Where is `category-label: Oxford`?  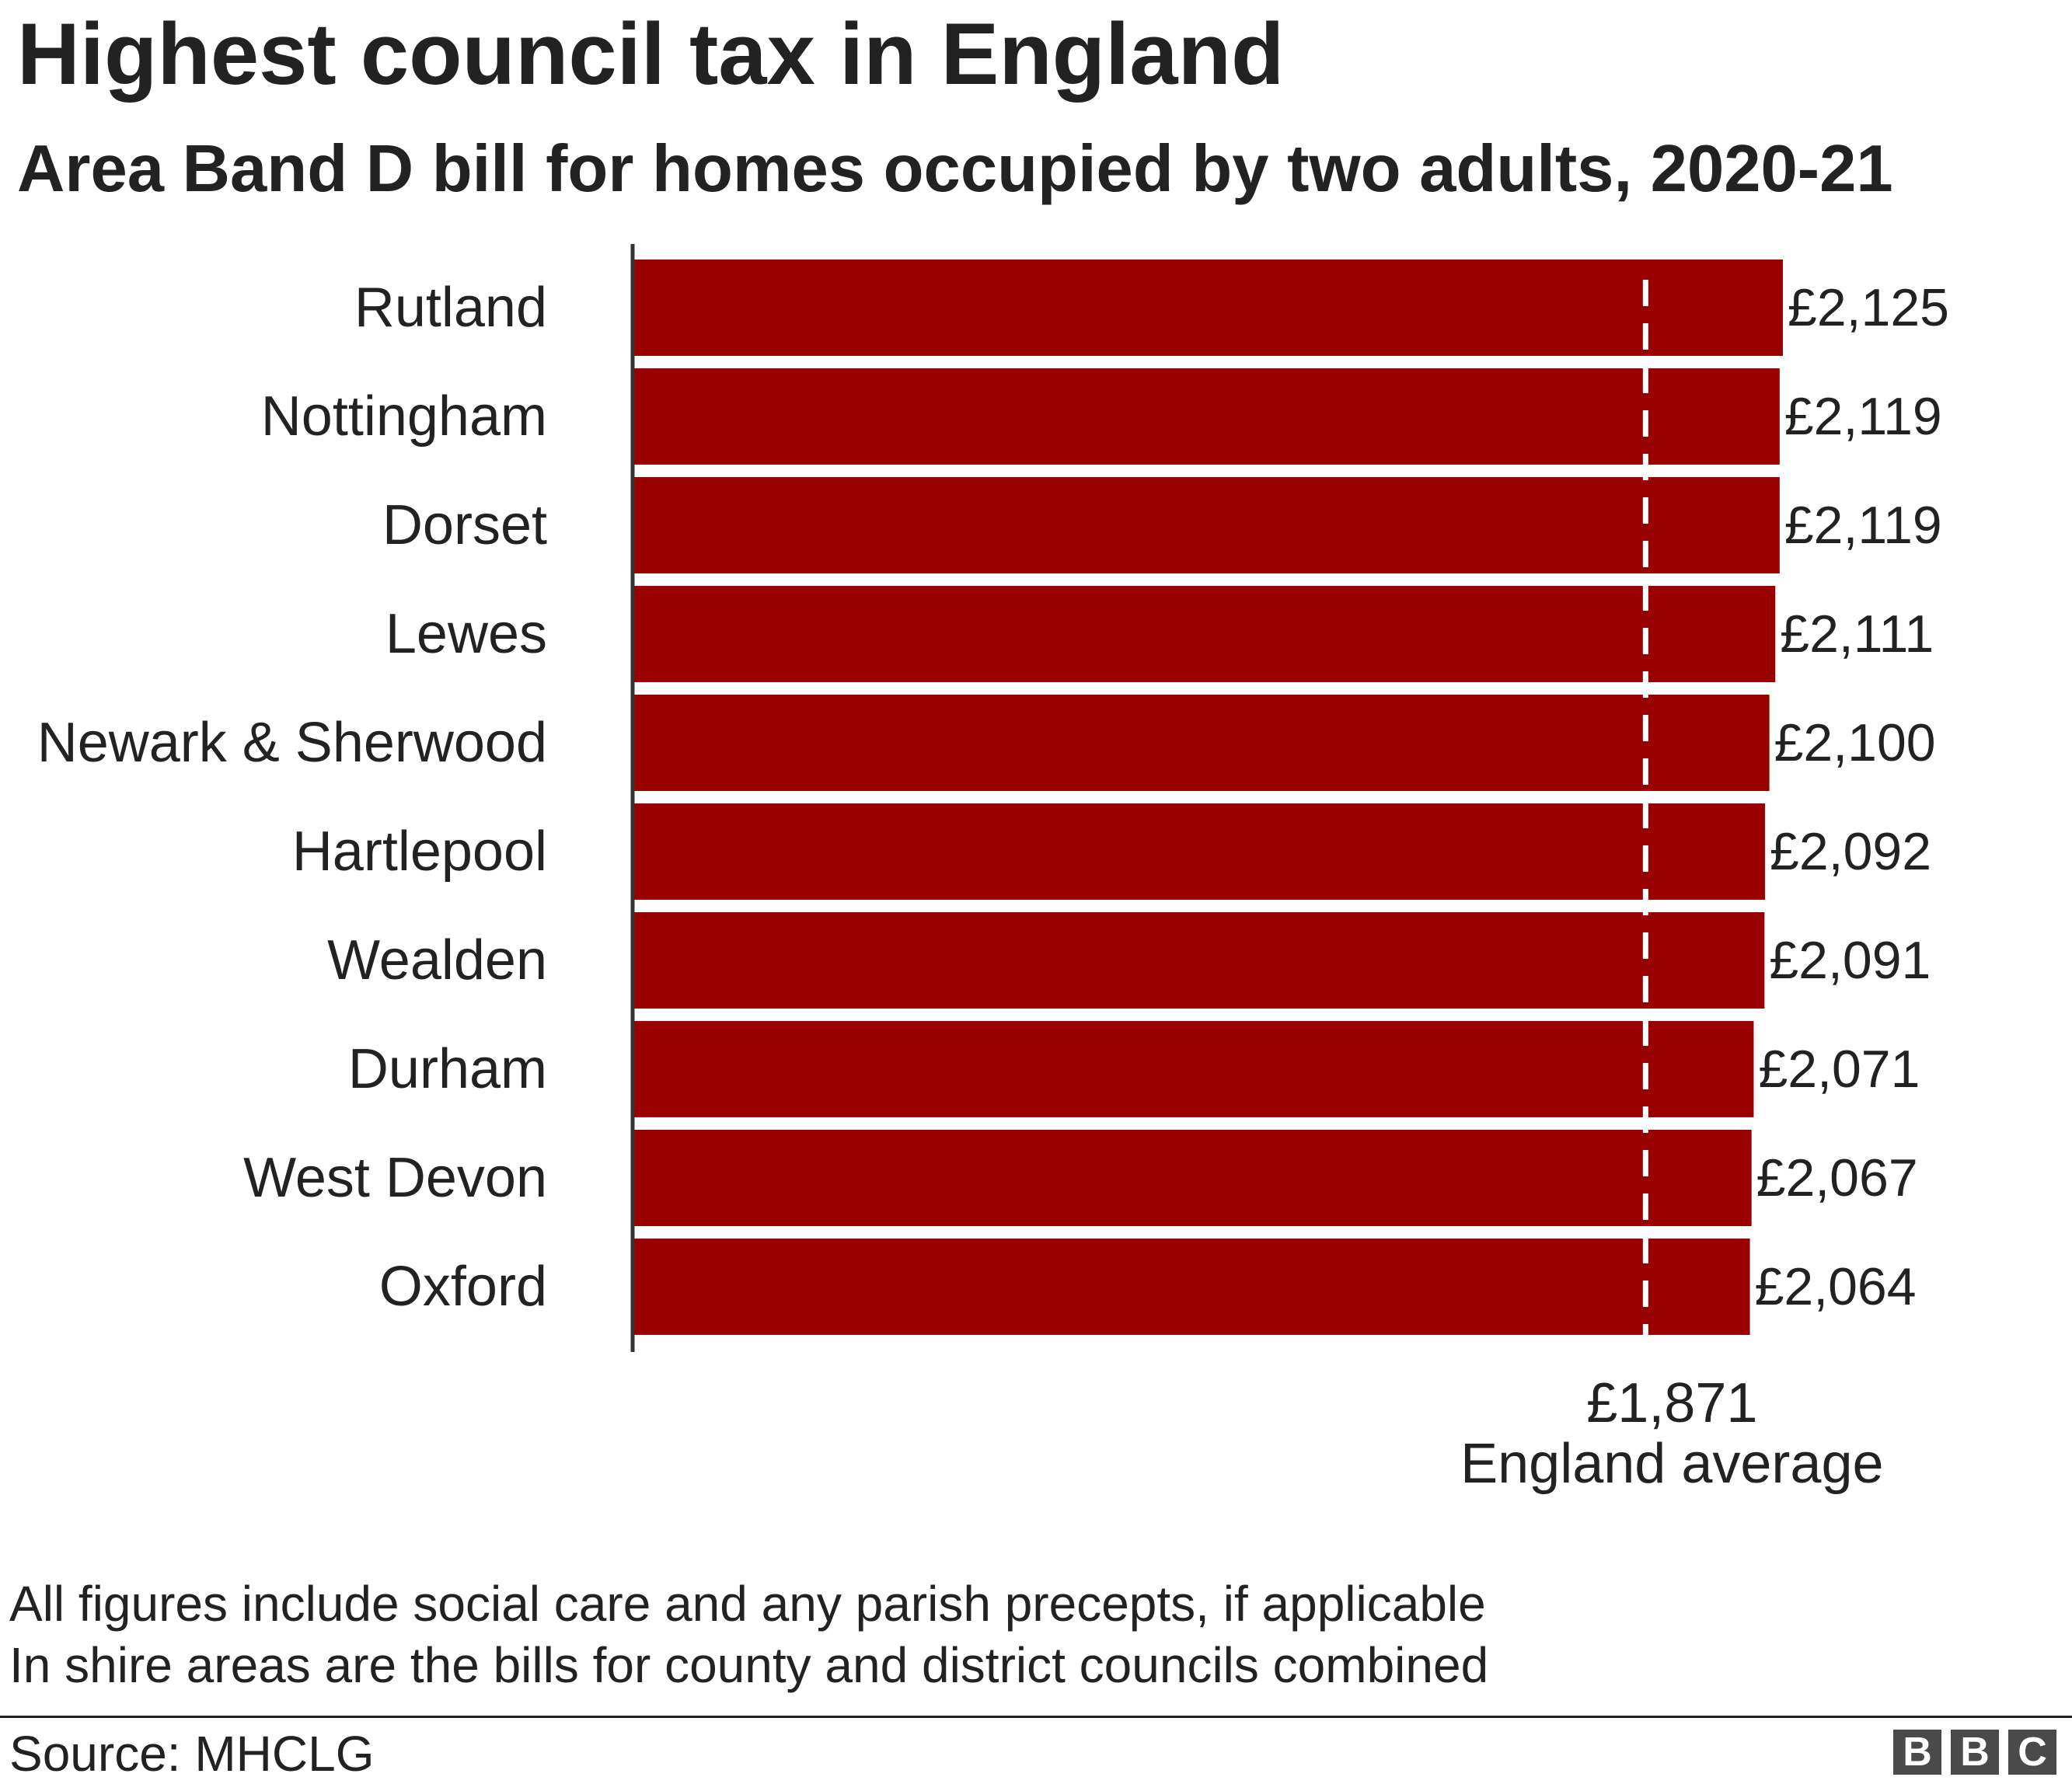
category-label: Oxford is located at coordinates (463, 1287).